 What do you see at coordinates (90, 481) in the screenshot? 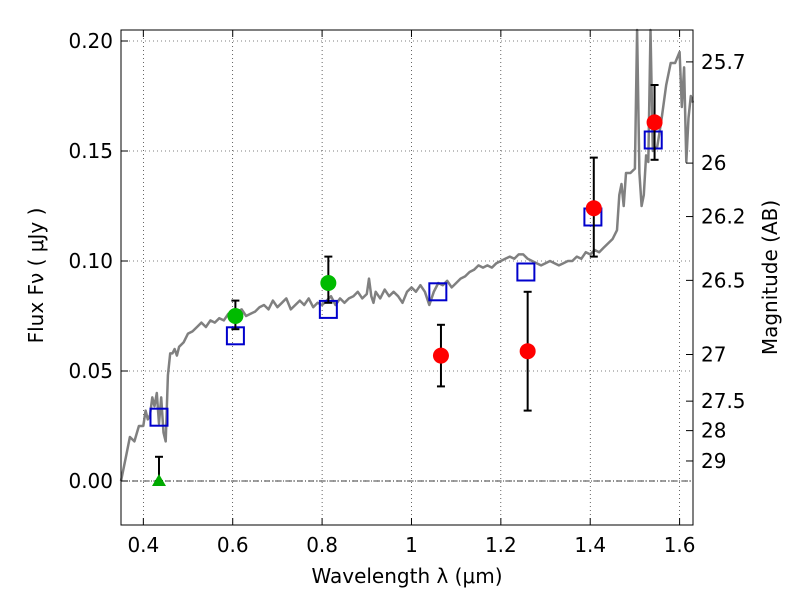
I see `y-tick-label: 0.00` at bounding box center [90, 481].